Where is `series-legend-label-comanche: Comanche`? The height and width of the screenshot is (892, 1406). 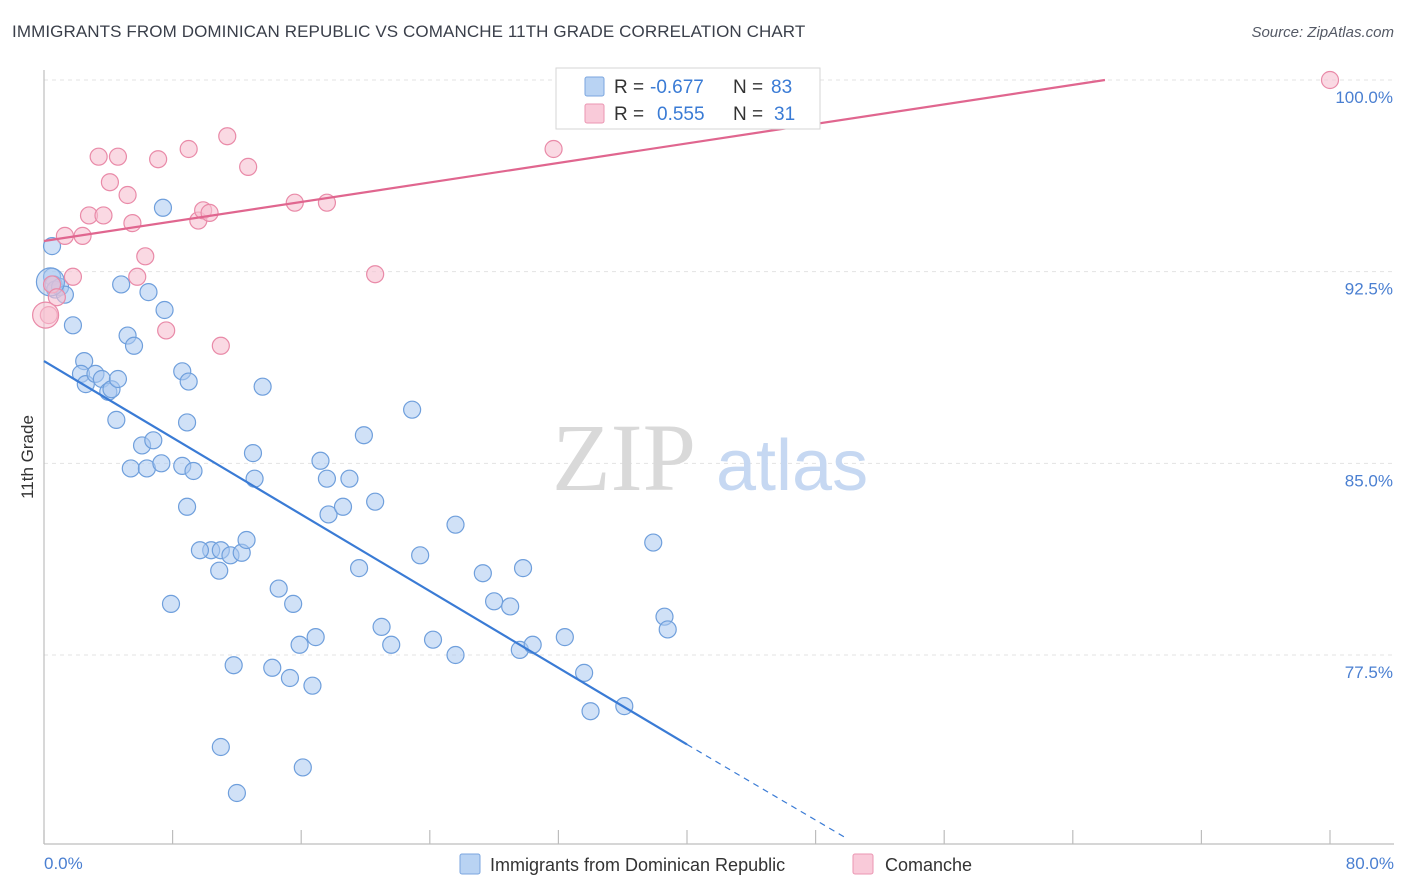
series-legend-label-comanche: Comanche is located at coordinates (928, 865).